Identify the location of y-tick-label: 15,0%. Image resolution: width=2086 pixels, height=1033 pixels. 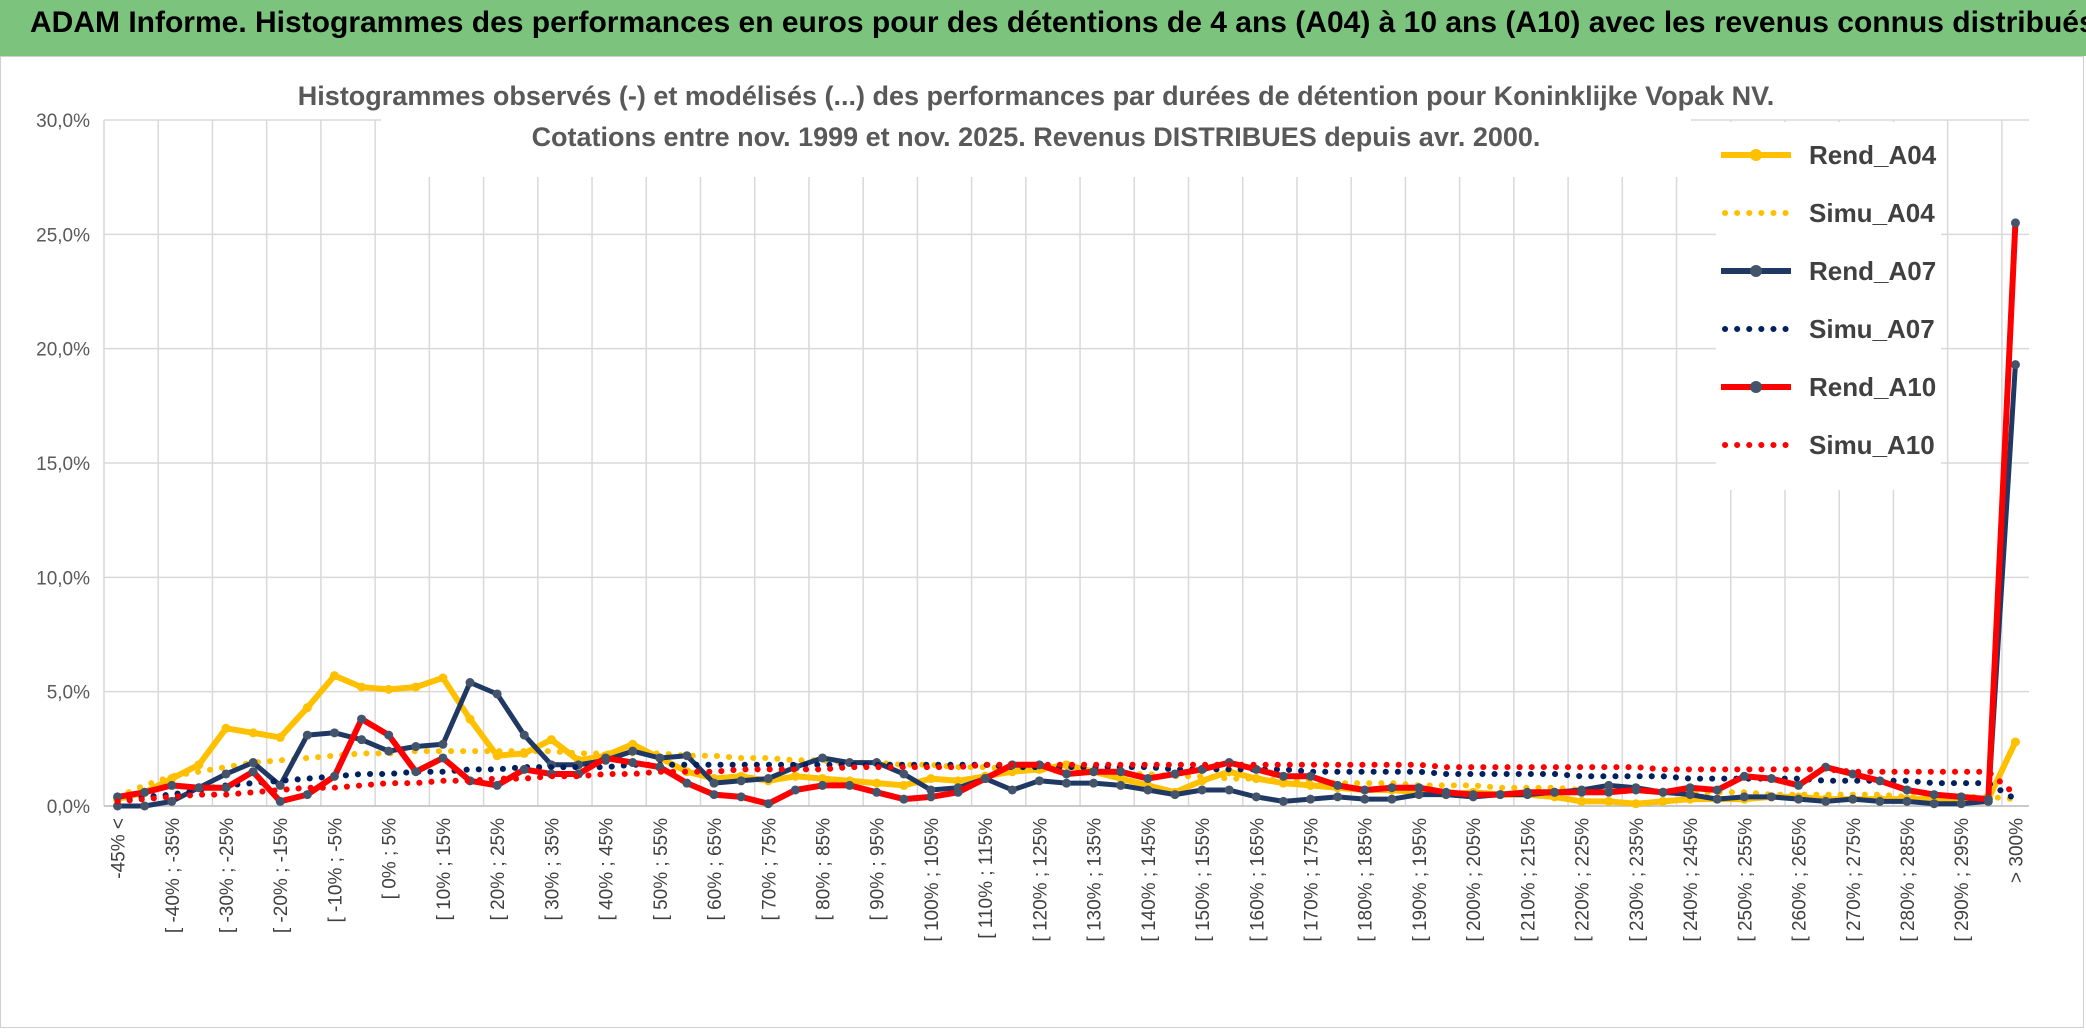
(63, 464).